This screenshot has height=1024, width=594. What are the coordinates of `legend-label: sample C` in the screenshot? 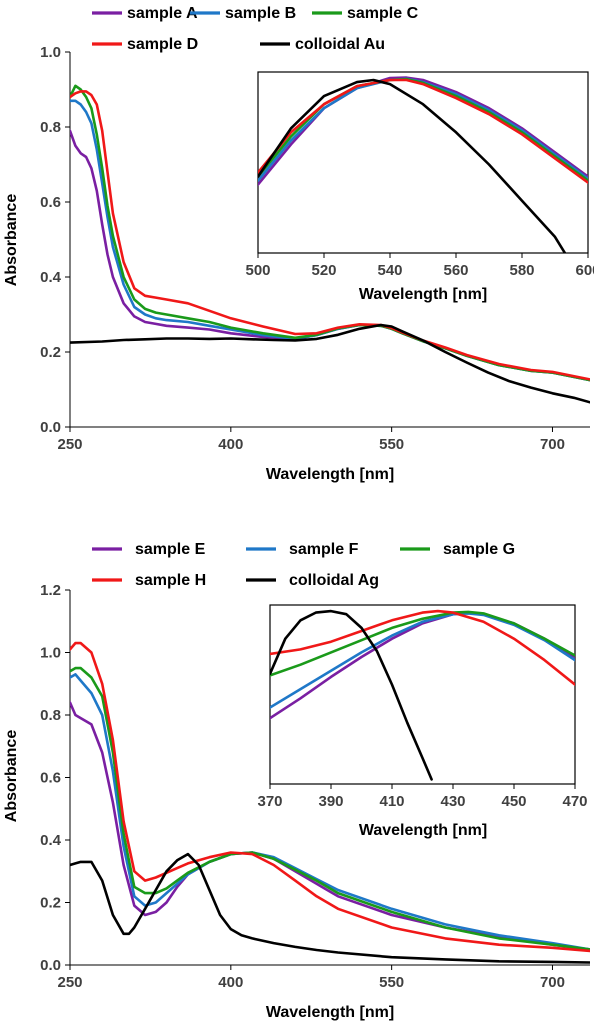 It's located at (383, 13).